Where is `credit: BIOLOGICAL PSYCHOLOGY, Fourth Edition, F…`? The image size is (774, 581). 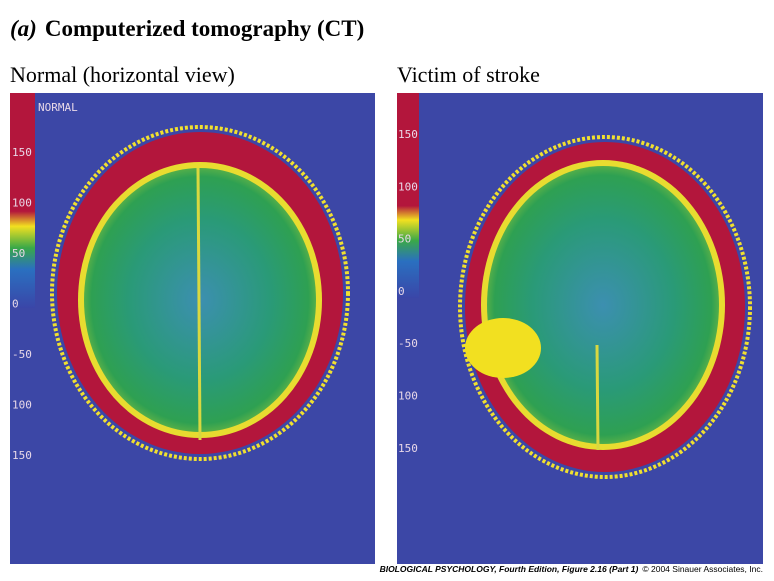 credit: BIOLOGICAL PSYCHOLOGY, Fourth Edition, F… is located at coordinates (571, 569).